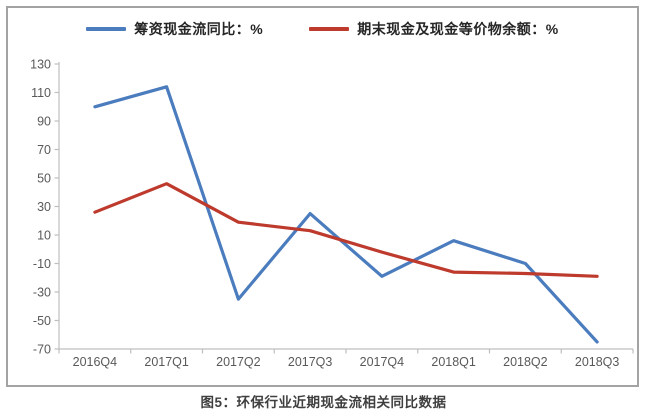 The image size is (647, 413). What do you see at coordinates (42, 293) in the screenshot?
I see `y-tick-label: -30` at bounding box center [42, 293].